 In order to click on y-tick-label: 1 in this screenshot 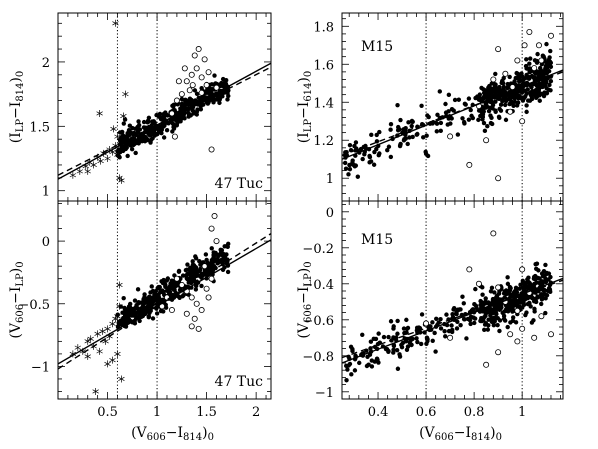, I will do `click(46, 192)`.